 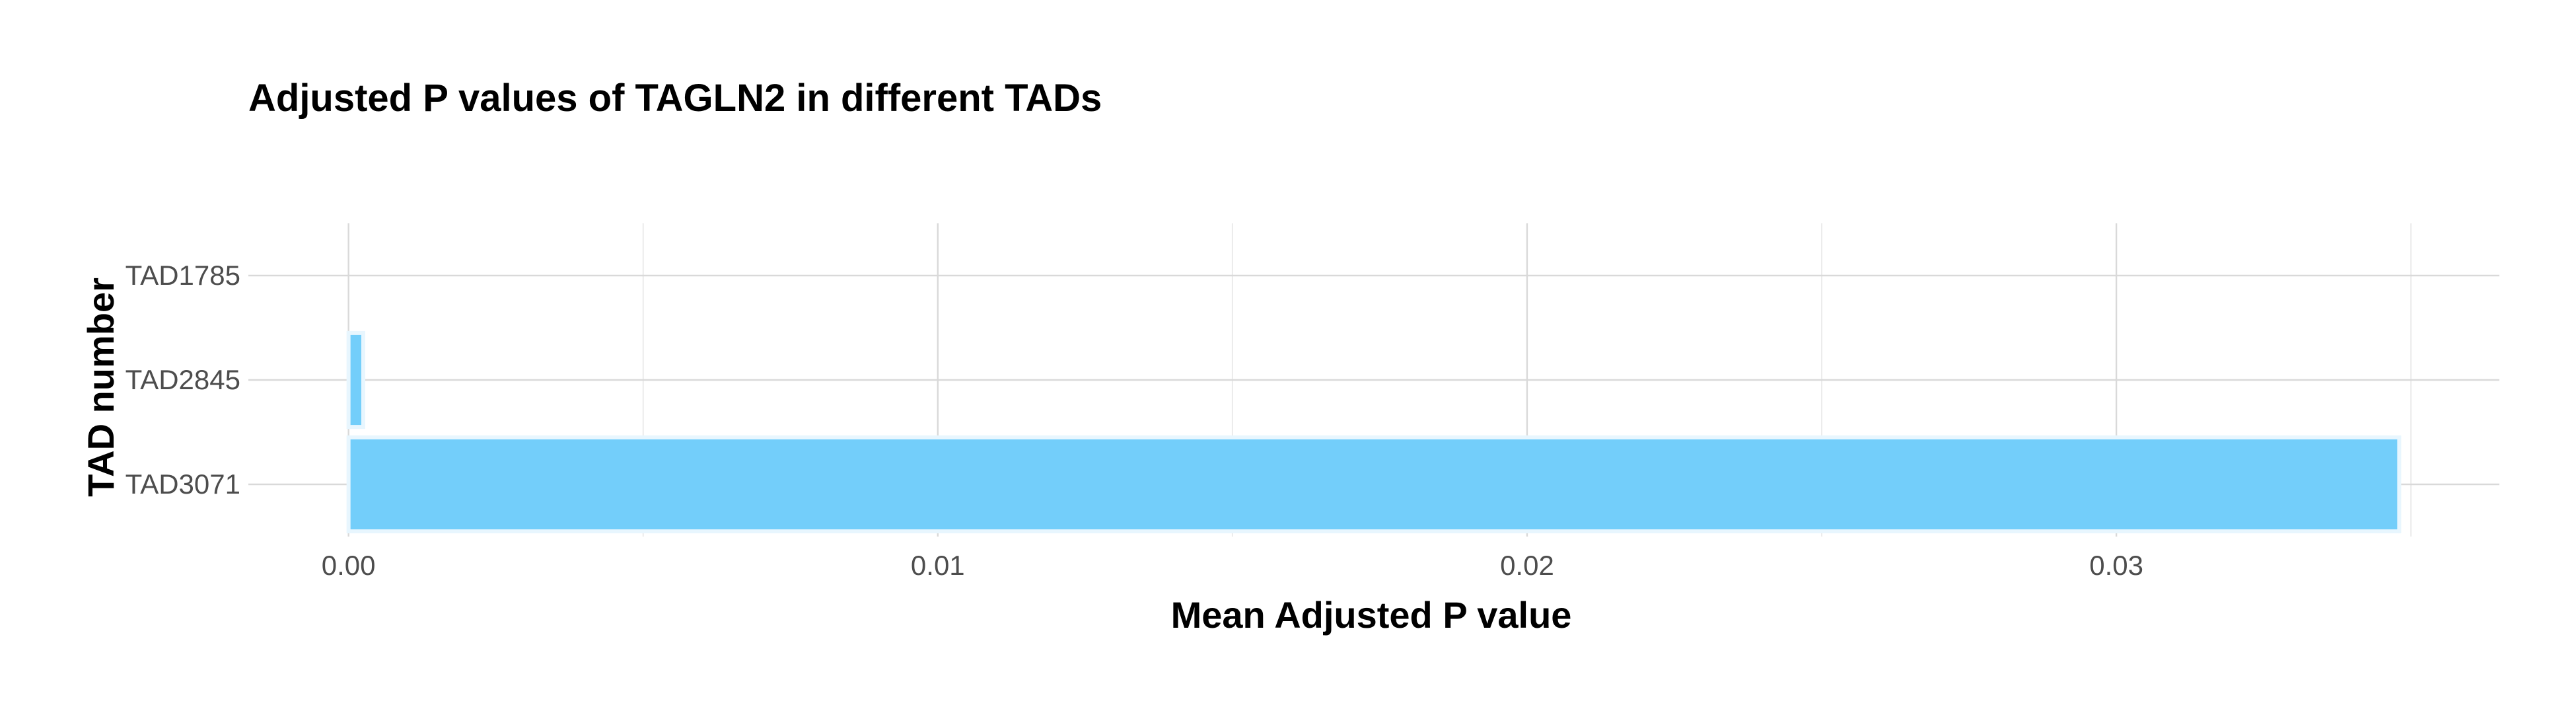 I want to click on x-tick-label-0: 0.00, so click(x=349, y=565).